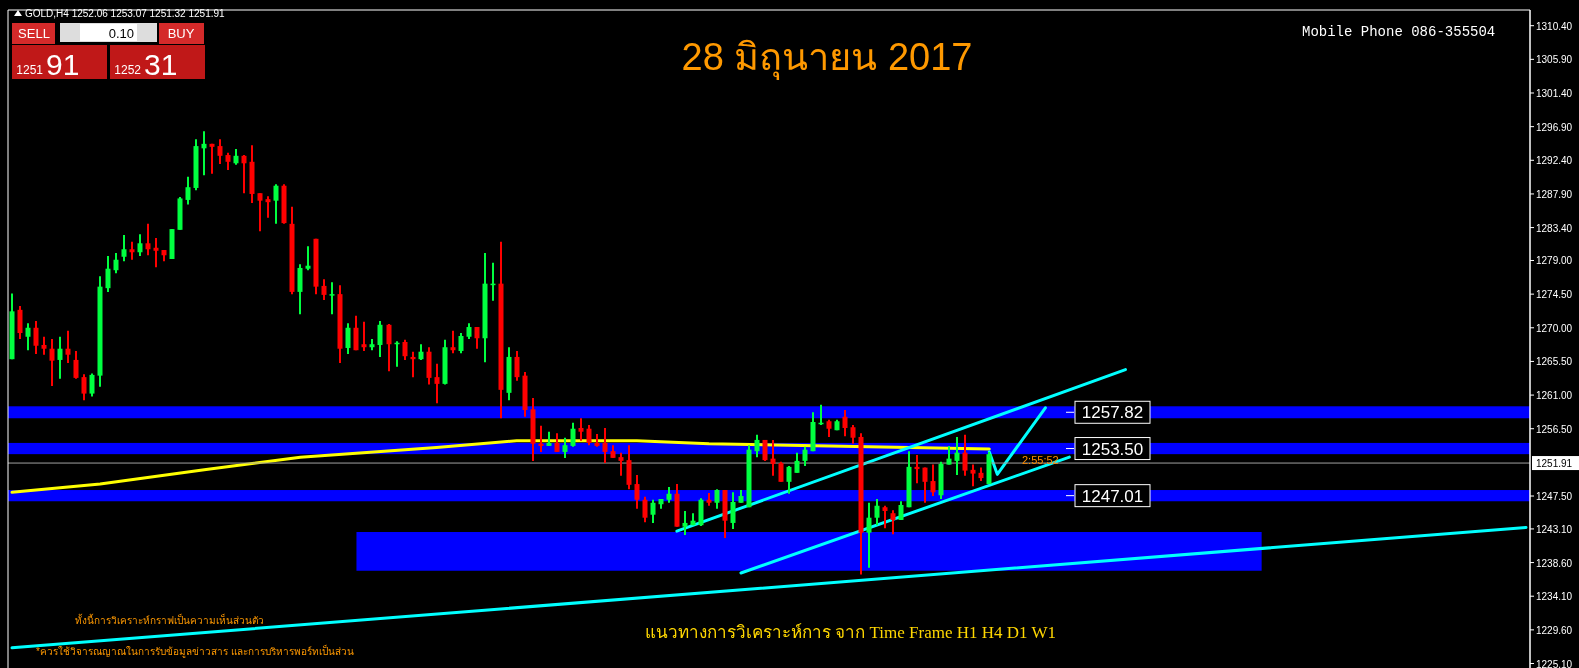 This screenshot has width=1579, height=668. Describe the element at coordinates (1554, 396) in the screenshot. I see `y-tick-label: 1261.00` at that location.